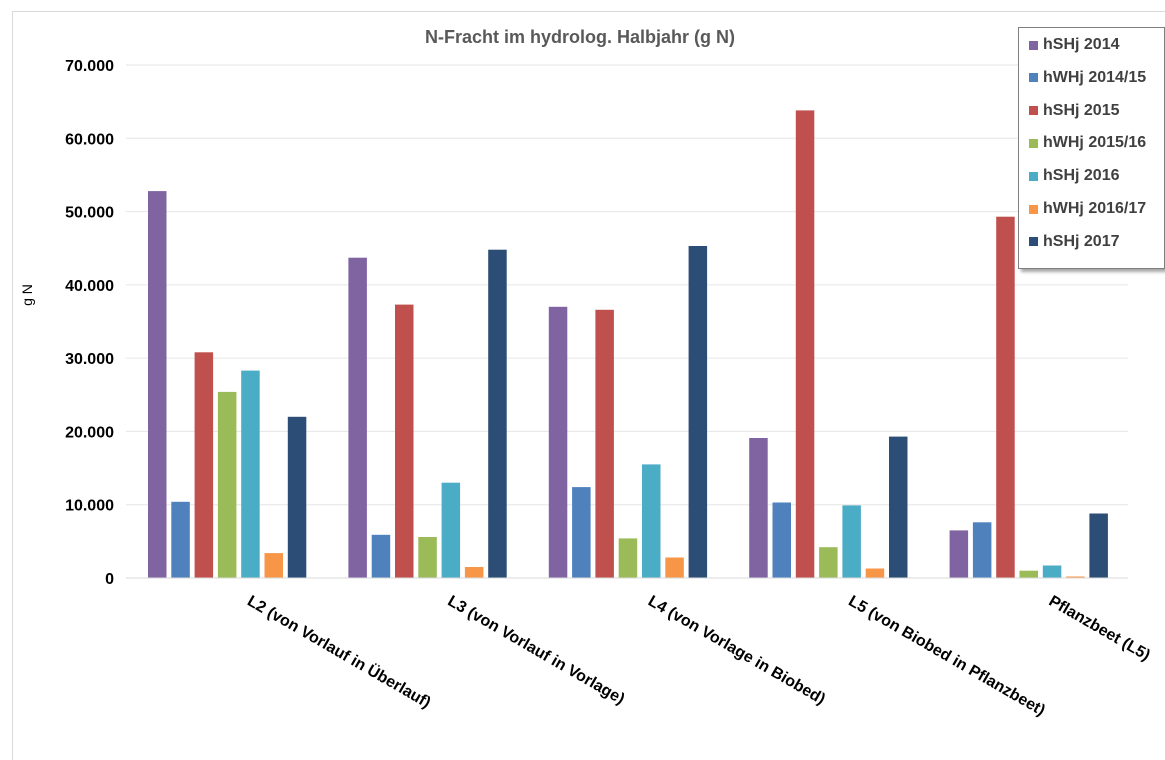 This screenshot has width=1165, height=760. Describe the element at coordinates (109, 579) in the screenshot. I see `y-tick-label: 0` at that location.